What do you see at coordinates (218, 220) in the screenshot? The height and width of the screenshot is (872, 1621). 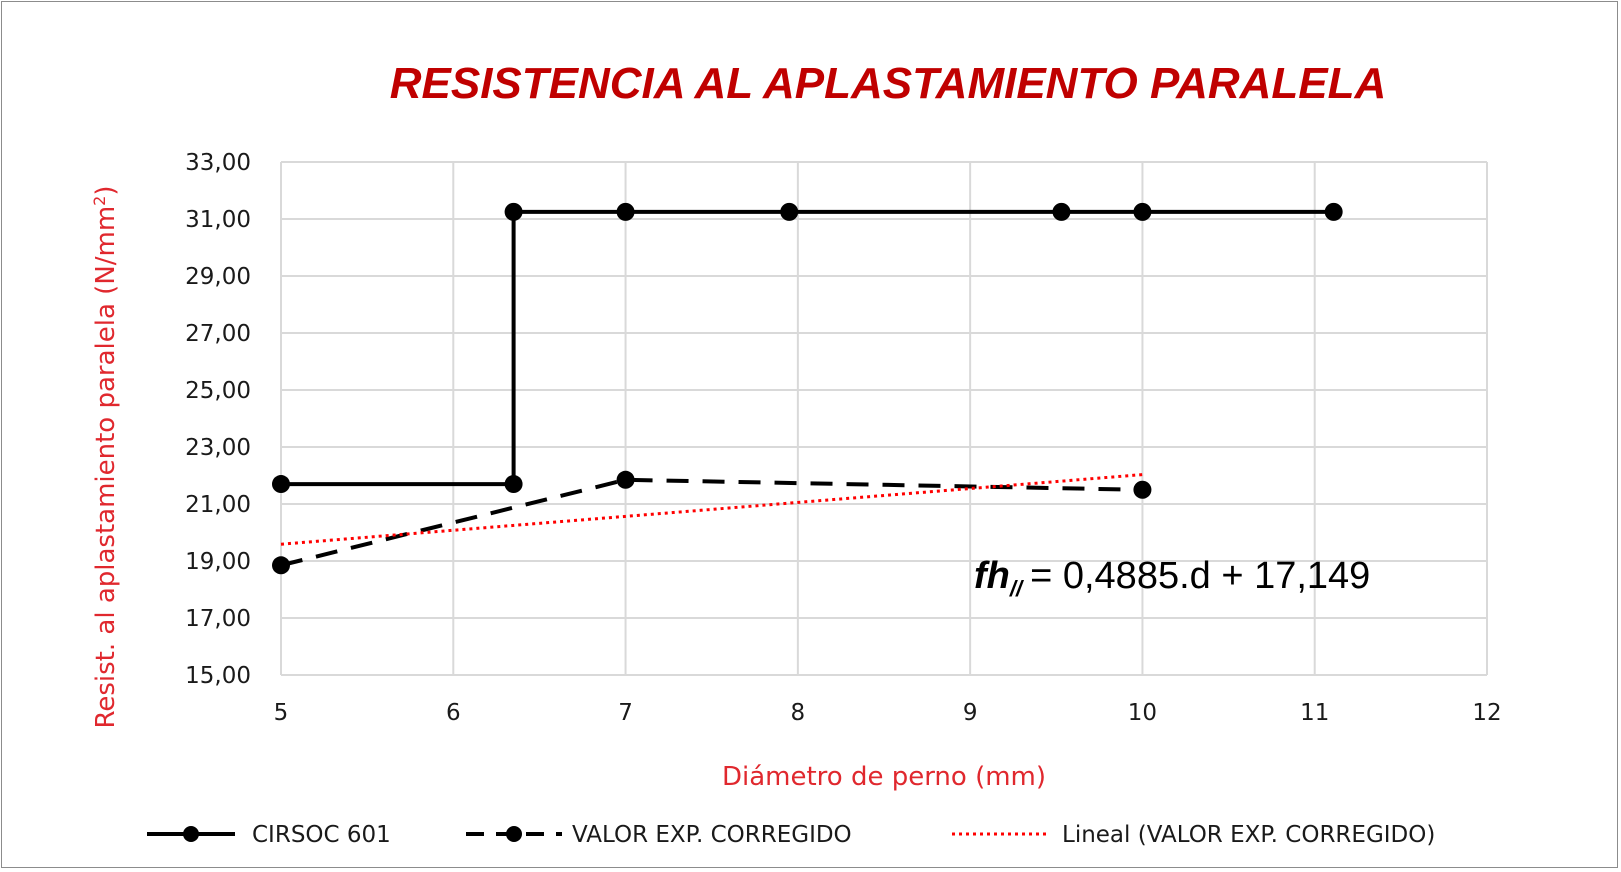 I see `y-tick-label: 31,00` at bounding box center [218, 220].